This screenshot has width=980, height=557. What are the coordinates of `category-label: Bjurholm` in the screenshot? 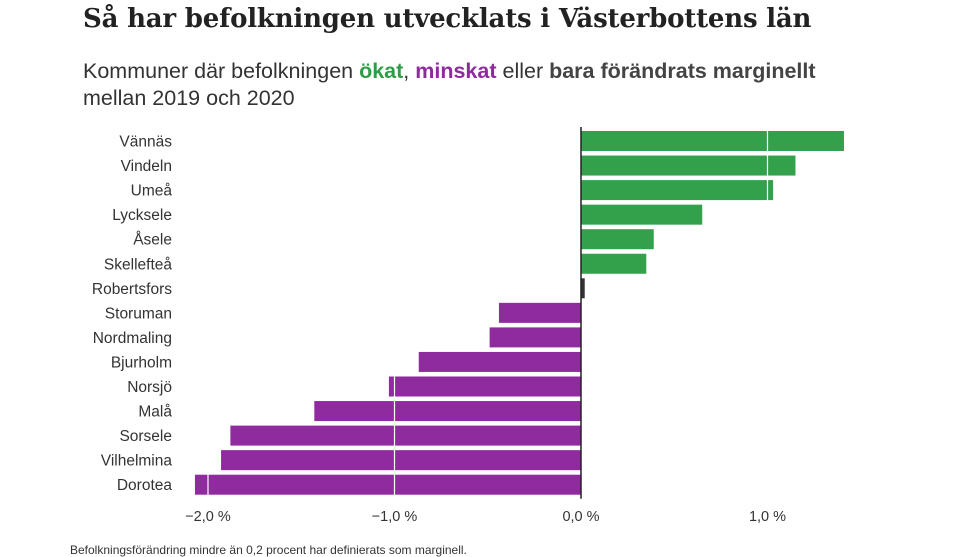 It's located at (141, 362).